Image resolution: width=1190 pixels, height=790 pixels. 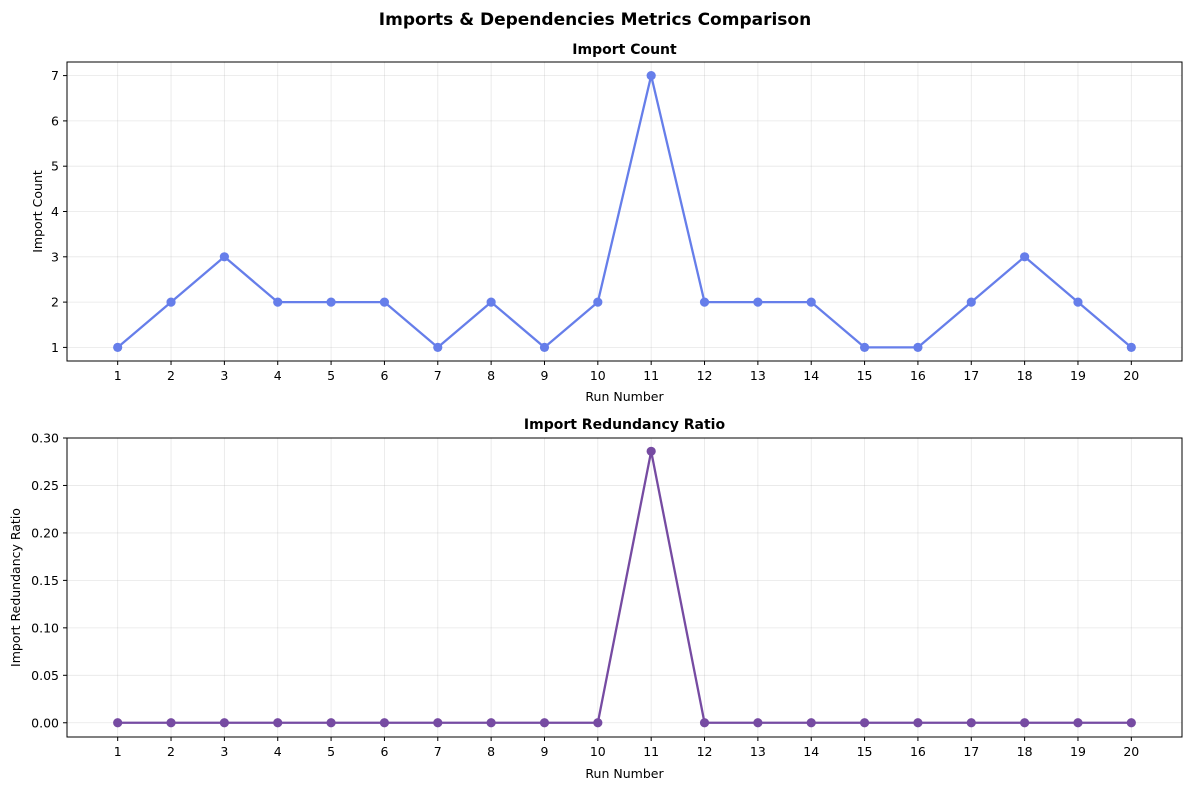 I want to click on y-tick-label: 0.25, so click(x=45, y=485).